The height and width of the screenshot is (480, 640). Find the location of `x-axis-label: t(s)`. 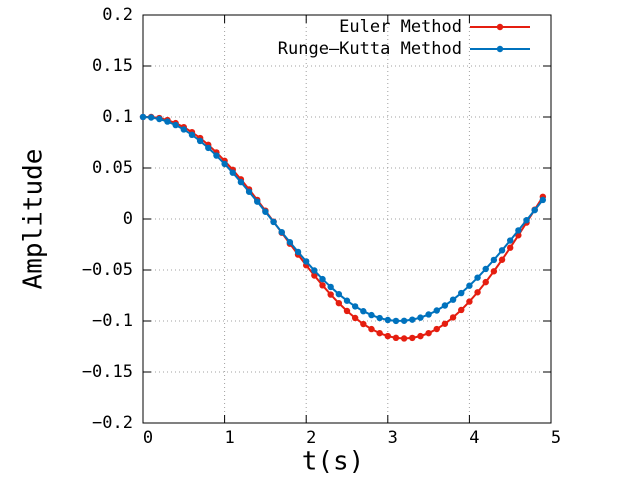

x-axis-label: t(s) is located at coordinates (333, 462).